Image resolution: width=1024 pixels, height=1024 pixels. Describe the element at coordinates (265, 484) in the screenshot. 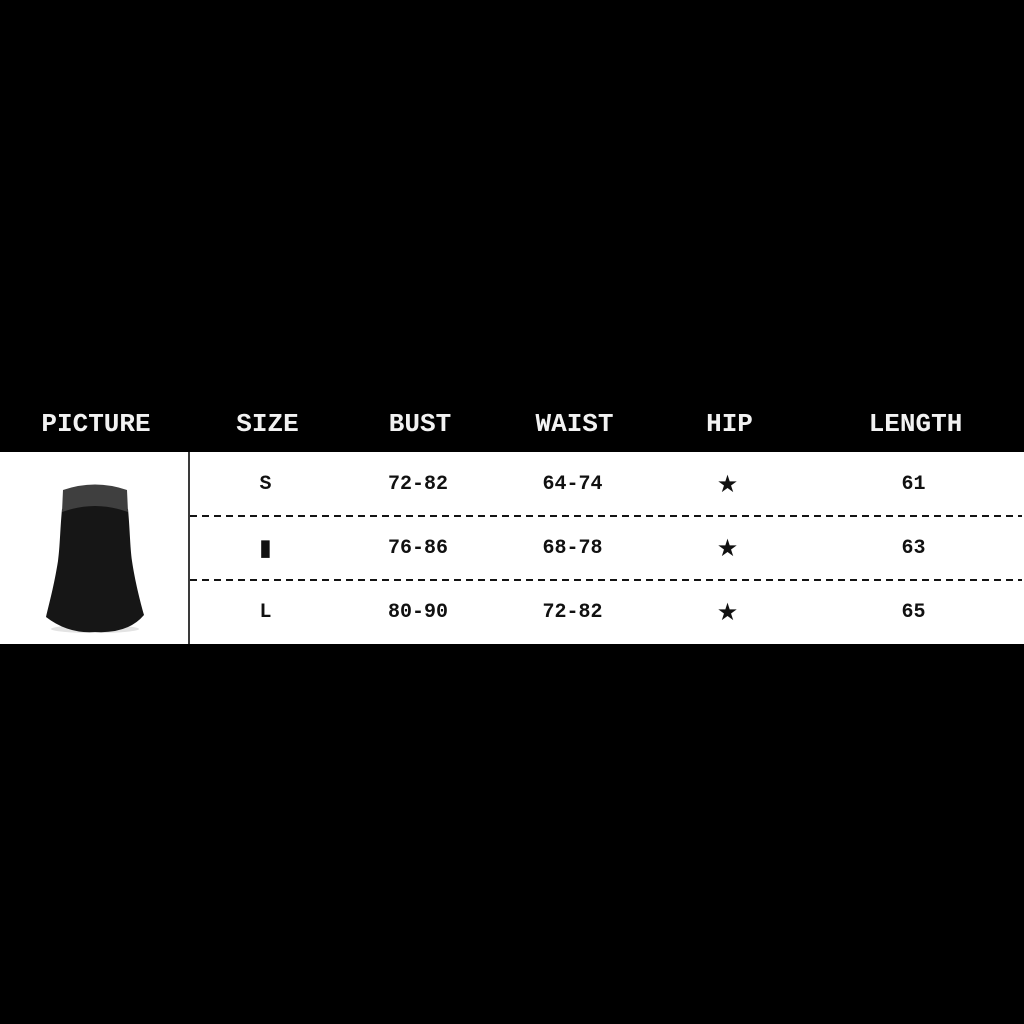

I see `size-cell: S` at that location.